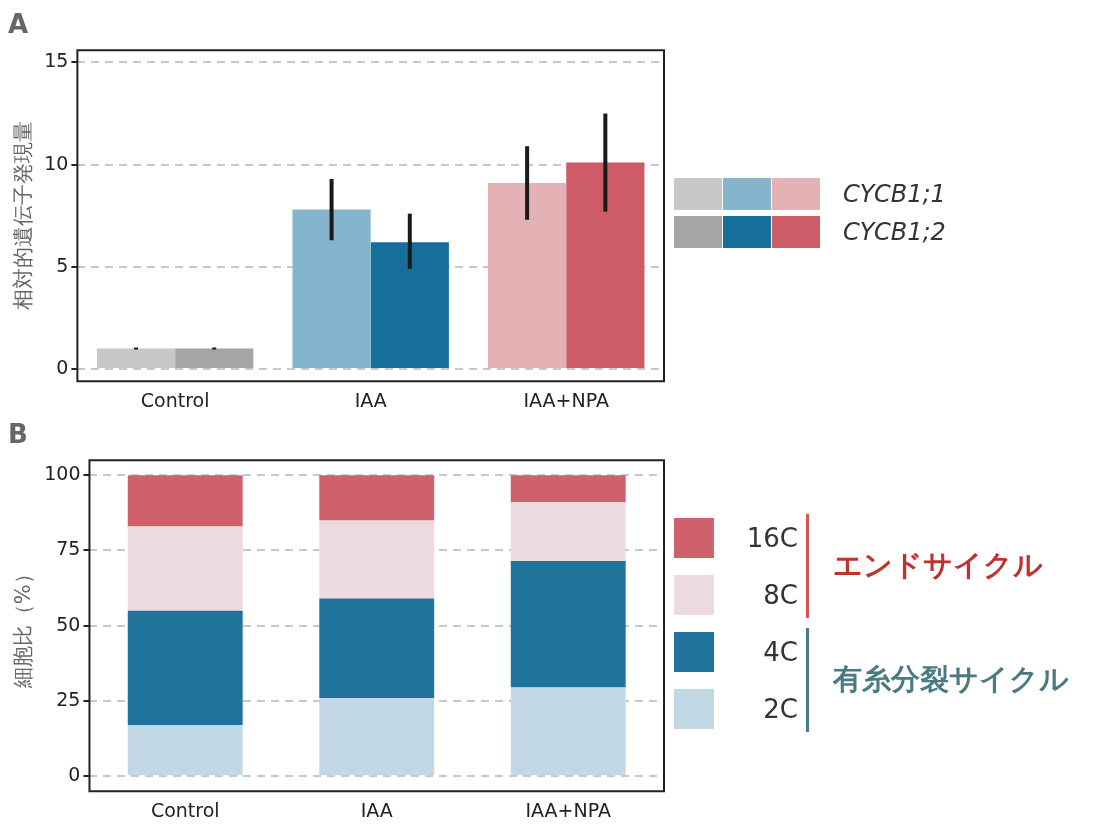 Image resolution: width=1103 pixels, height=829 pixels. What do you see at coordinates (780, 708) in the screenshot?
I see `legend-label: 2C` at bounding box center [780, 708].